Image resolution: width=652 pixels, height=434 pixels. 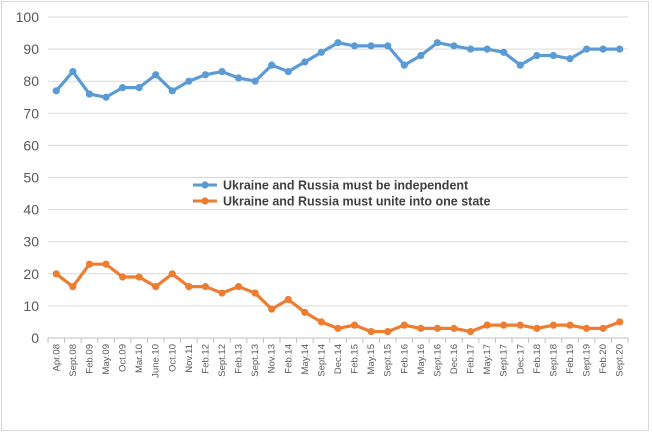 What do you see at coordinates (587, 360) in the screenshot?
I see `x-tick-label: Sept.19` at bounding box center [587, 360].